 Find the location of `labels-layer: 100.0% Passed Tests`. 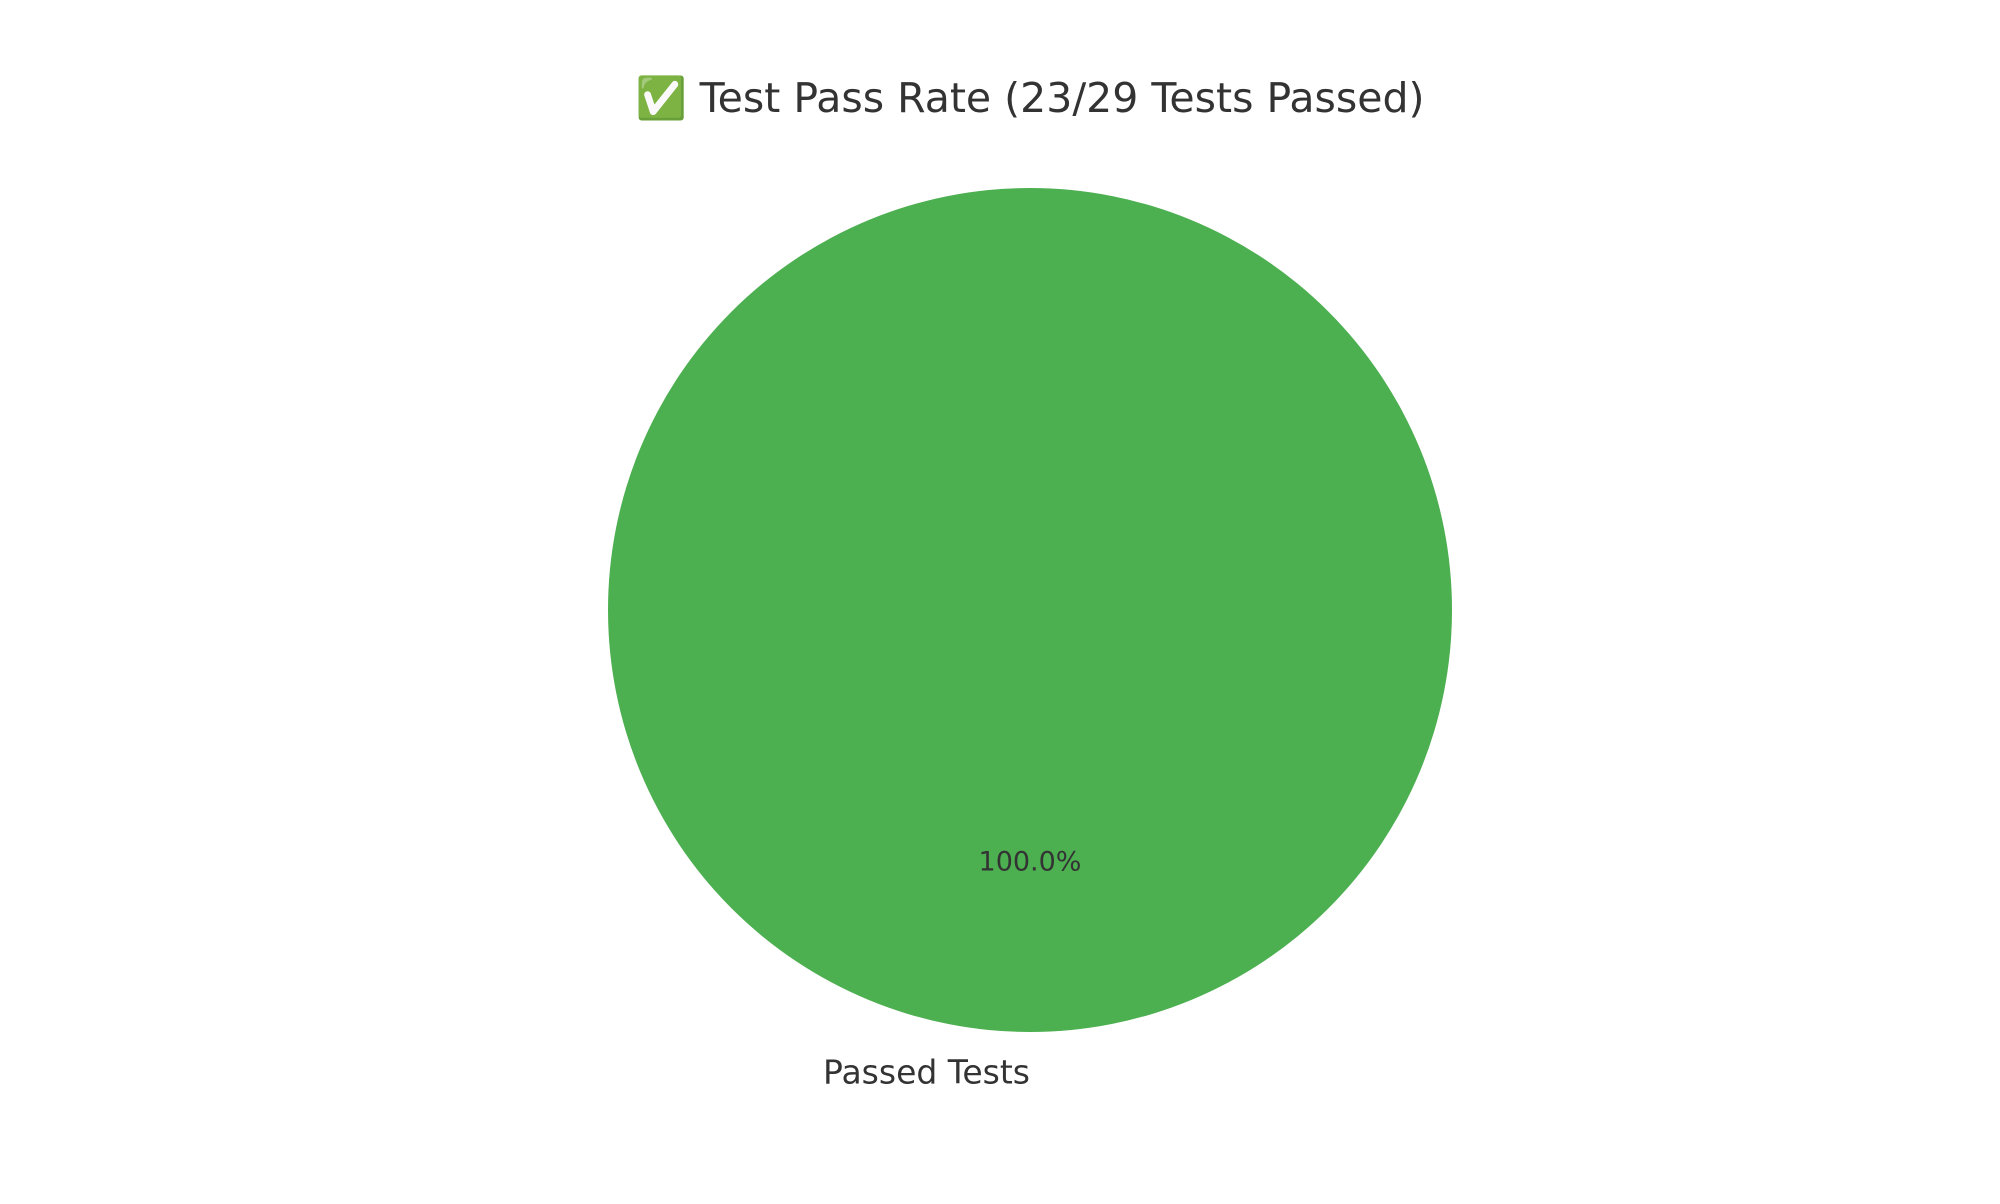

labels-layer: 100.0% Passed Tests is located at coordinates (952, 969).